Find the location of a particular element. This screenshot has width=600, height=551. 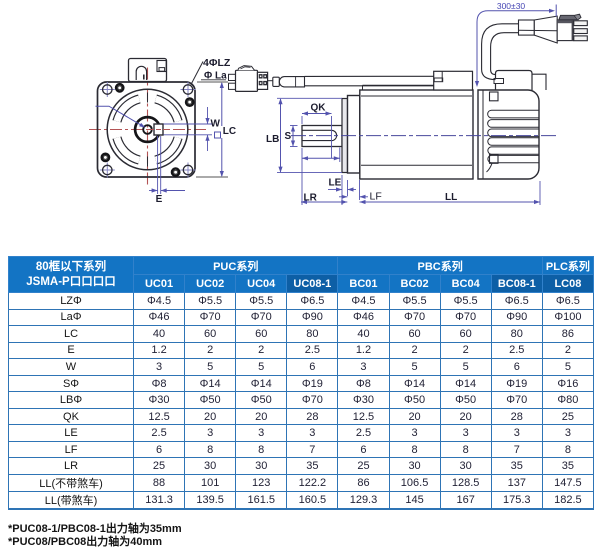

svg-text: LC is located at coordinates (229, 131).